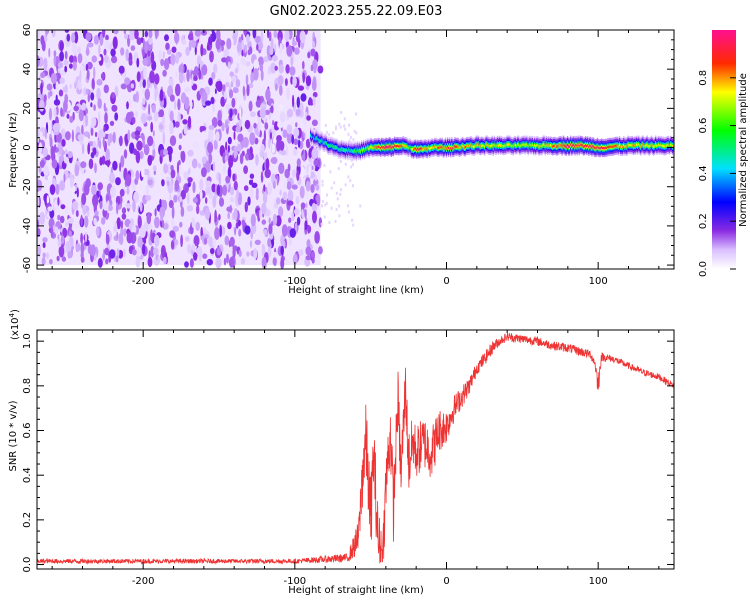 This screenshot has width=750, height=600. I want to click on spectrogram-xtick-label: 0, so click(446, 281).